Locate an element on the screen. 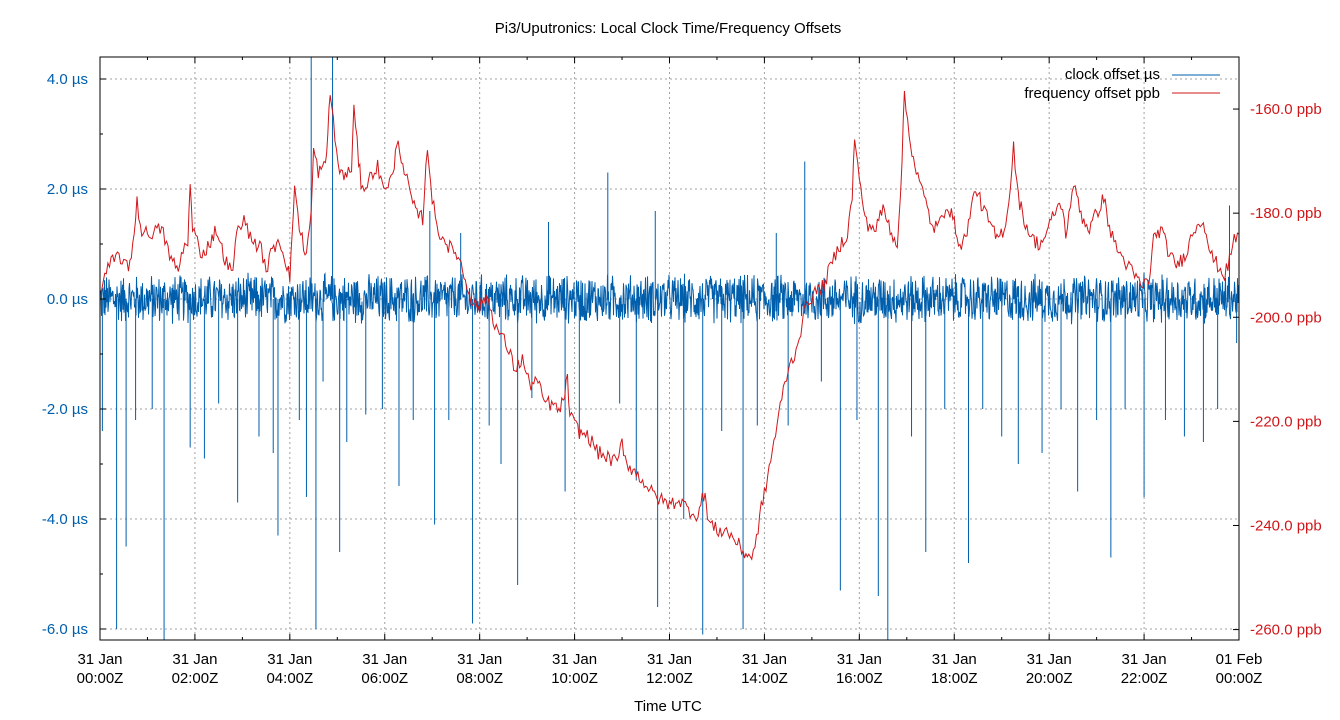  y-left-tick-label: -6.0 µs is located at coordinates (65, 629).